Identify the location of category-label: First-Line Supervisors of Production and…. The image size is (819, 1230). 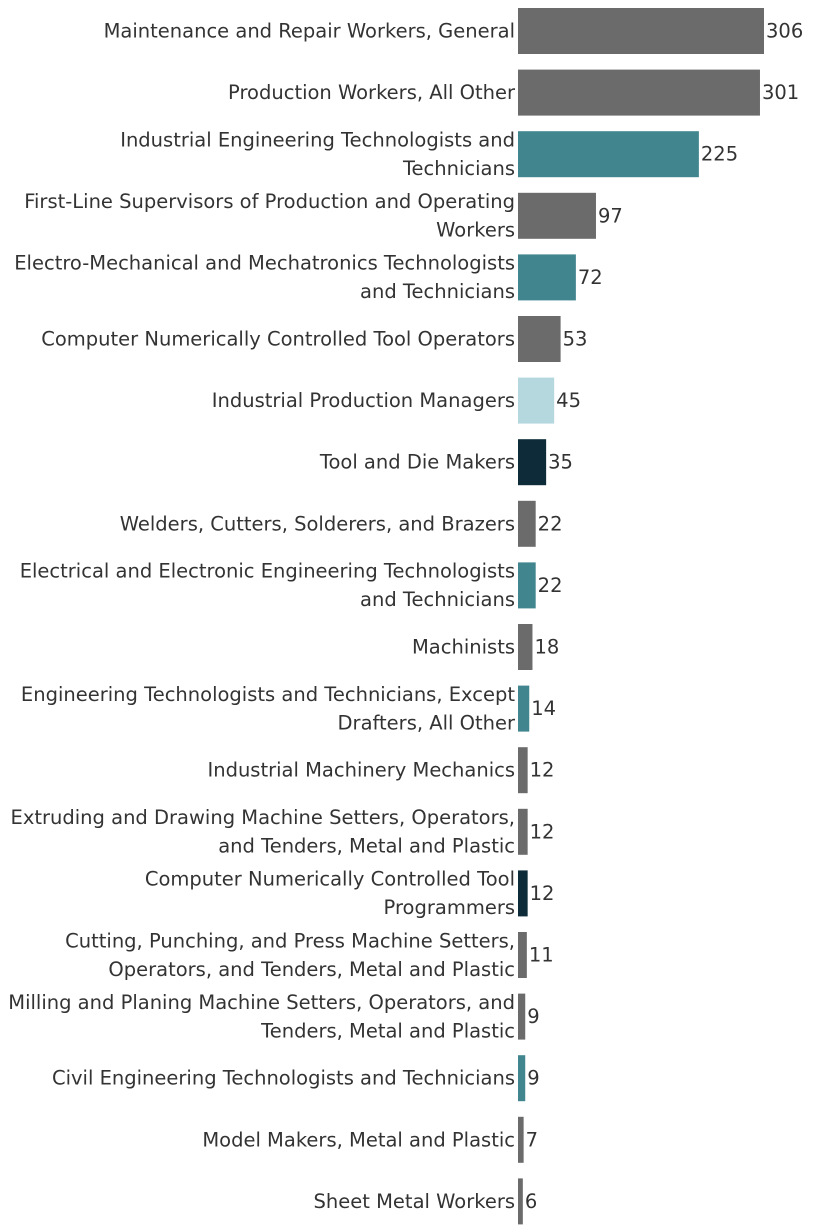
(269, 216).